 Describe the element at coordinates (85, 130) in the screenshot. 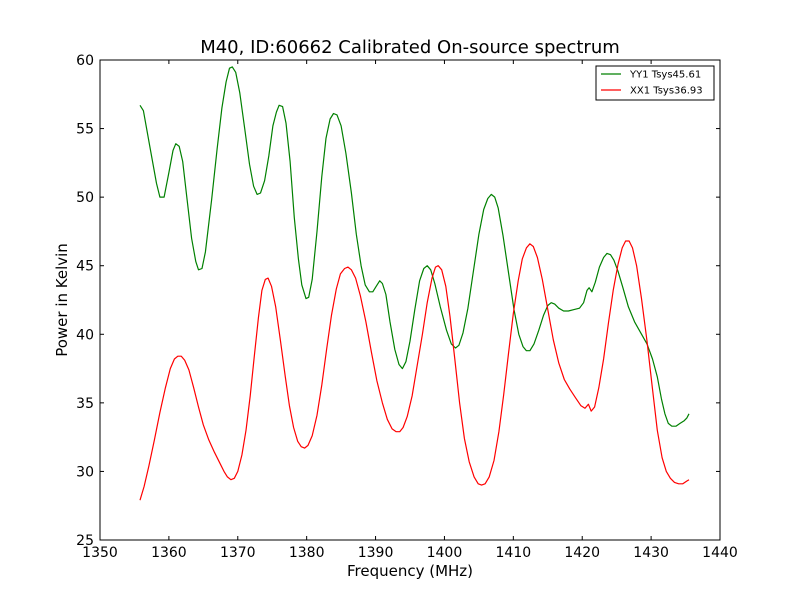

I see `y-tick-label: 55` at that location.